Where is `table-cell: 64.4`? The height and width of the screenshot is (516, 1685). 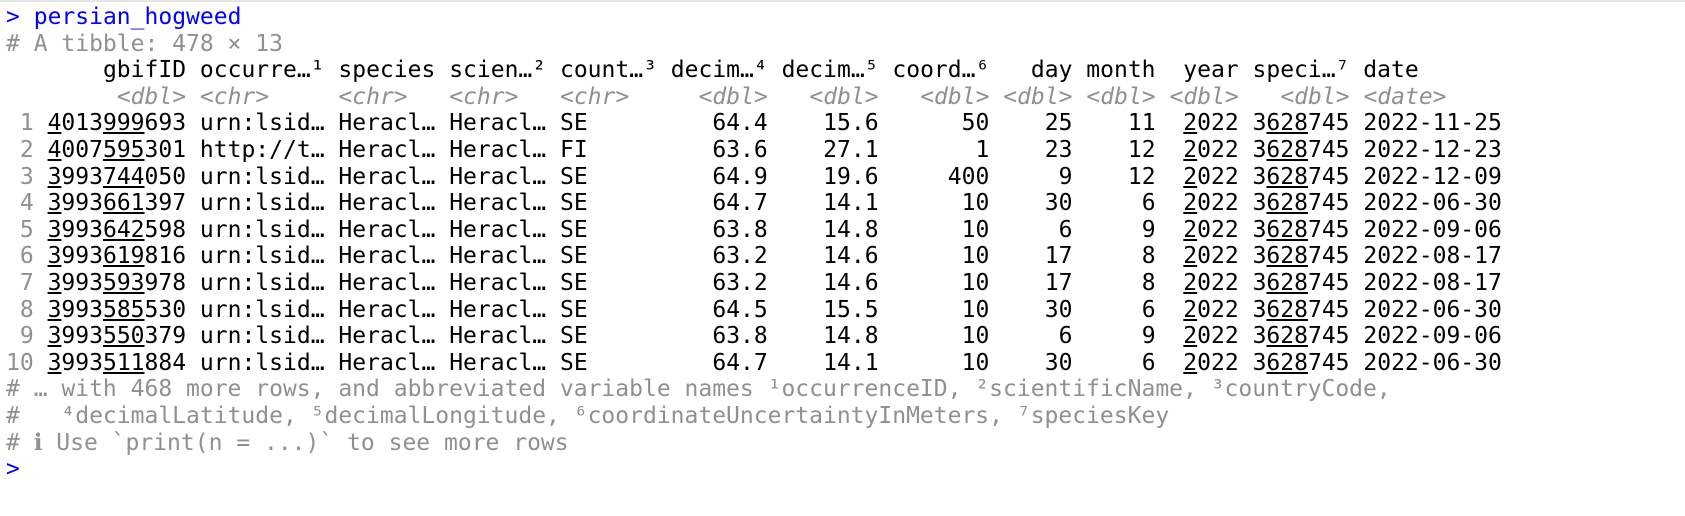
table-cell: 64.4 is located at coordinates (740, 123).